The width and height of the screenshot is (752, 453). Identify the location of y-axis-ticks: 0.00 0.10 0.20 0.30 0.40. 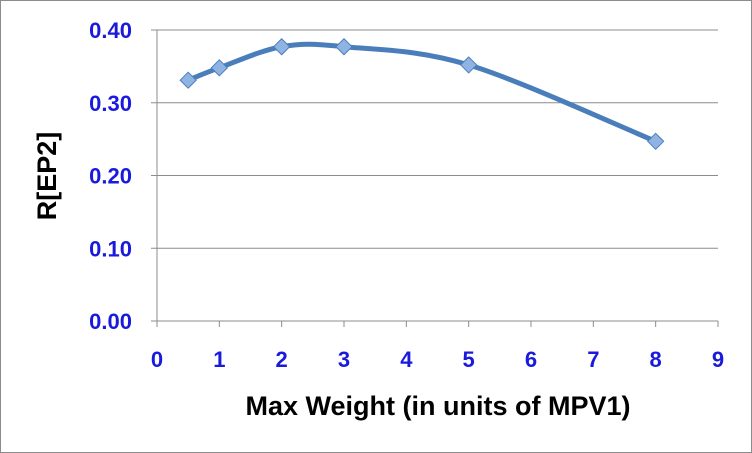
(123, 176).